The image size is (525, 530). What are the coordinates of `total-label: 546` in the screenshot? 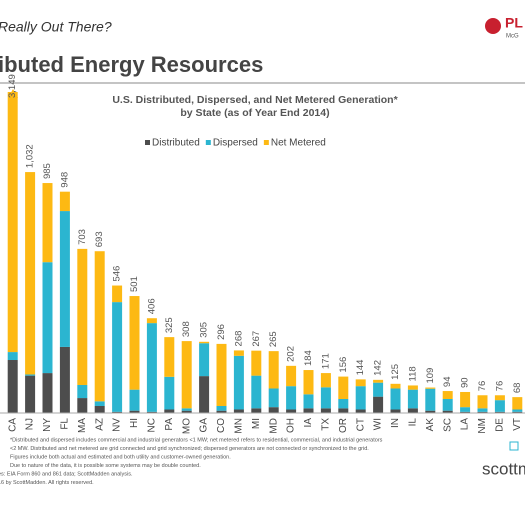 It's located at (117, 274).